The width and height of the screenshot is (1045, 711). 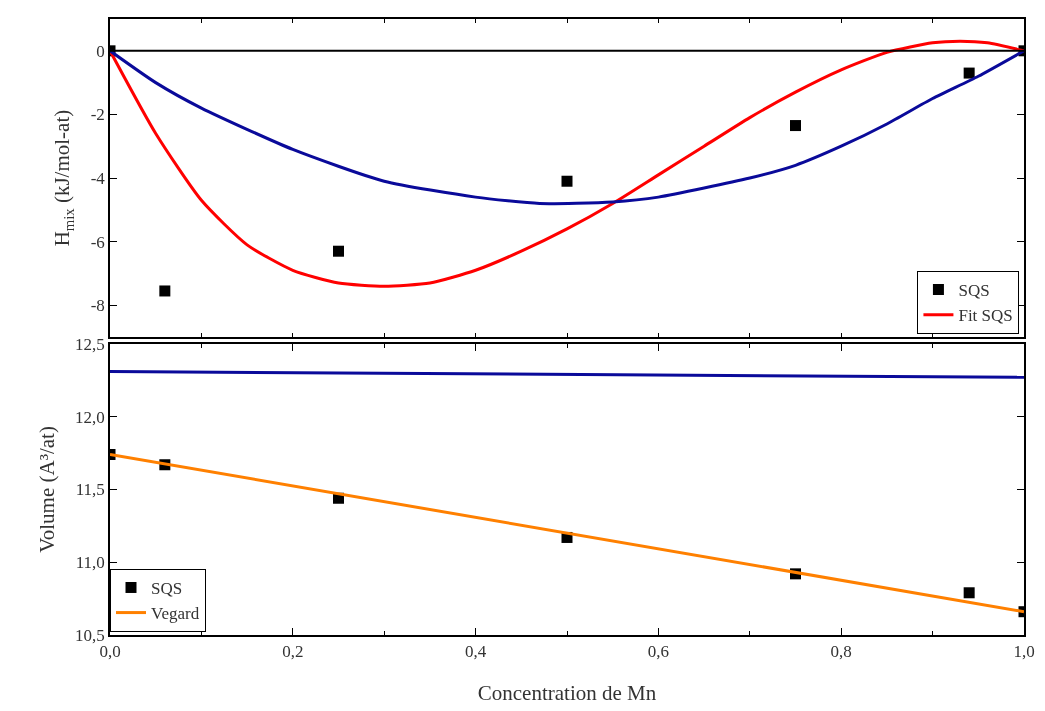 What do you see at coordinates (293, 652) in the screenshot?
I see `x-tick-label: 0,2` at bounding box center [293, 652].